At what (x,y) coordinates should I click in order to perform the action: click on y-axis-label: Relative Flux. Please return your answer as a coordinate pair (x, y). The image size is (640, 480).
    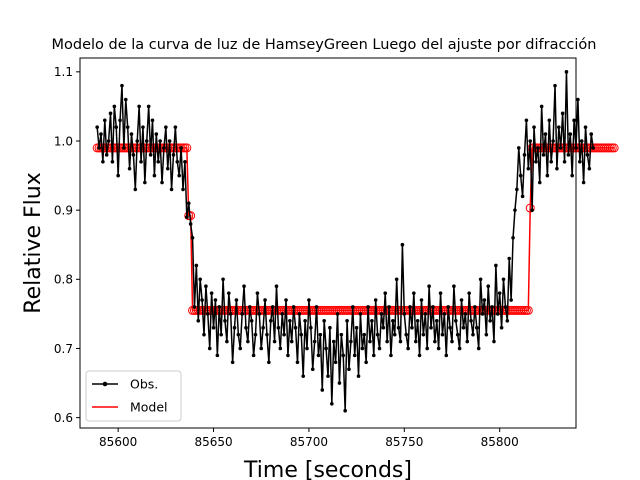
    Looking at the image, I should click on (33, 242).